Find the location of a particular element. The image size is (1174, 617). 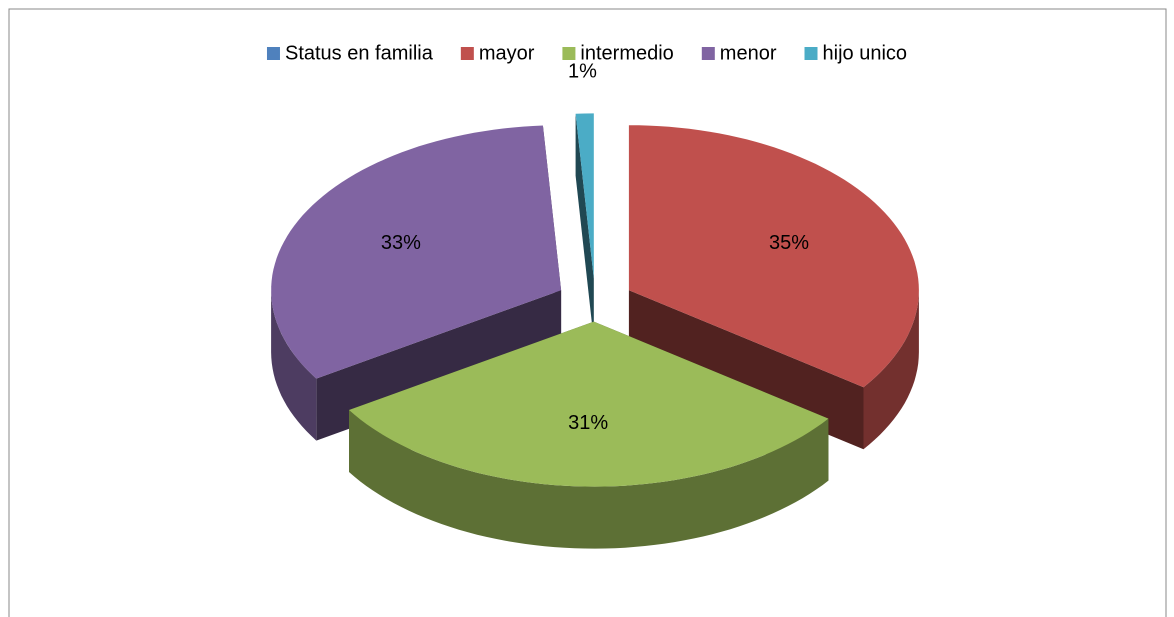

legend-item: Status en familia is located at coordinates (350, 53).